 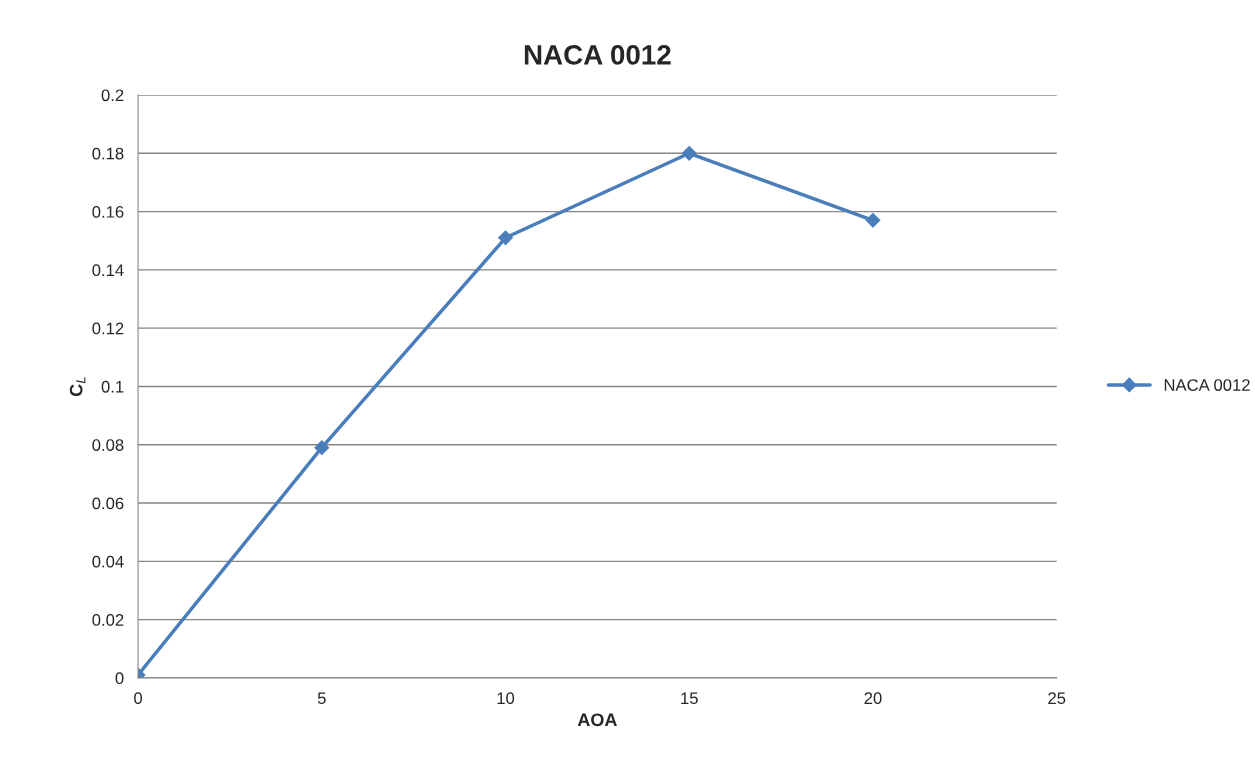 What do you see at coordinates (138, 698) in the screenshot?
I see `x-tick-label: 0` at bounding box center [138, 698].